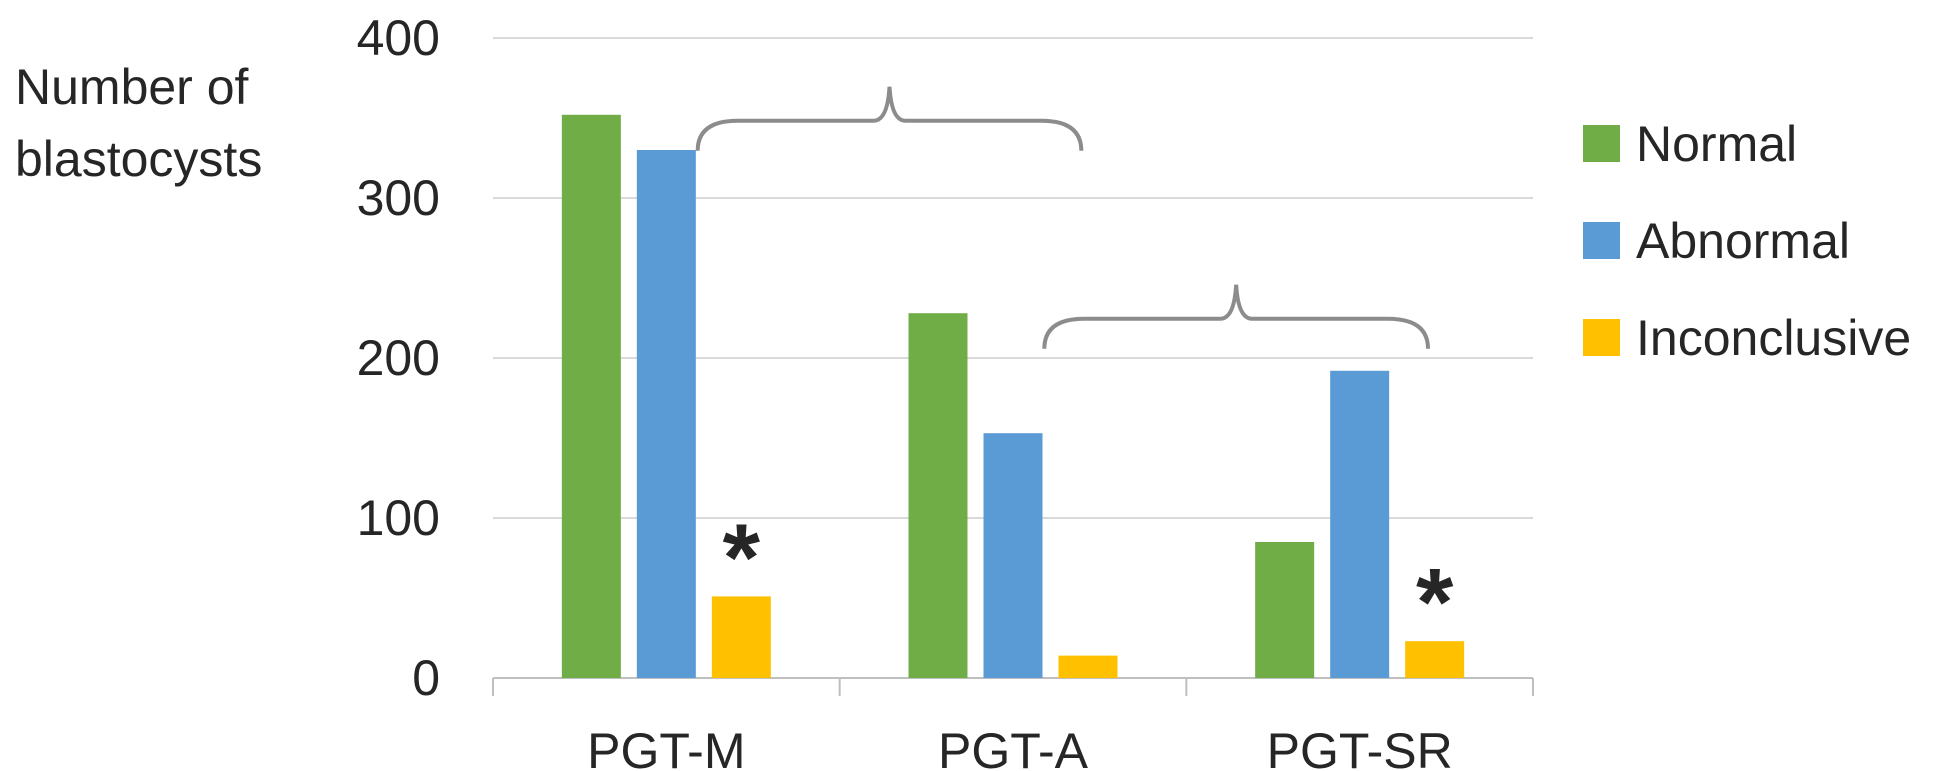 The height and width of the screenshot is (771, 1946). What do you see at coordinates (132, 87) in the screenshot?
I see `y-axis-title-line: Number of` at bounding box center [132, 87].